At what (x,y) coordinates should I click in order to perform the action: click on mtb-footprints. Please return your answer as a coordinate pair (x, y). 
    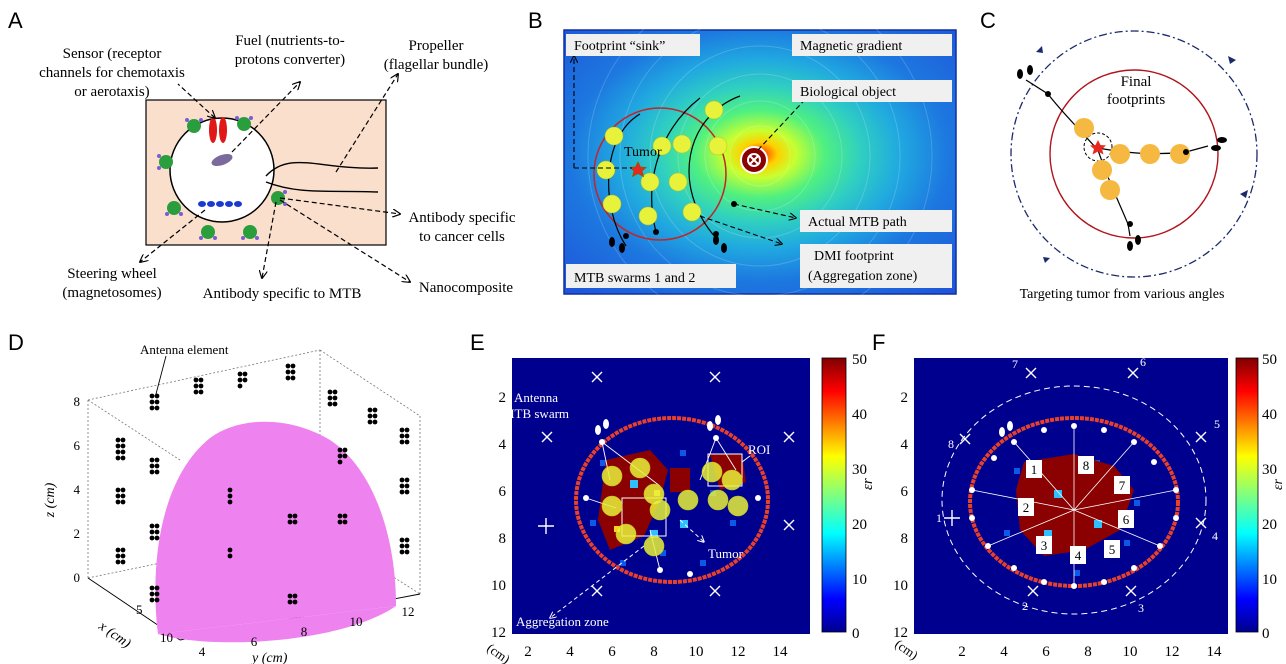
    Looking at the image, I should click on (662, 163).